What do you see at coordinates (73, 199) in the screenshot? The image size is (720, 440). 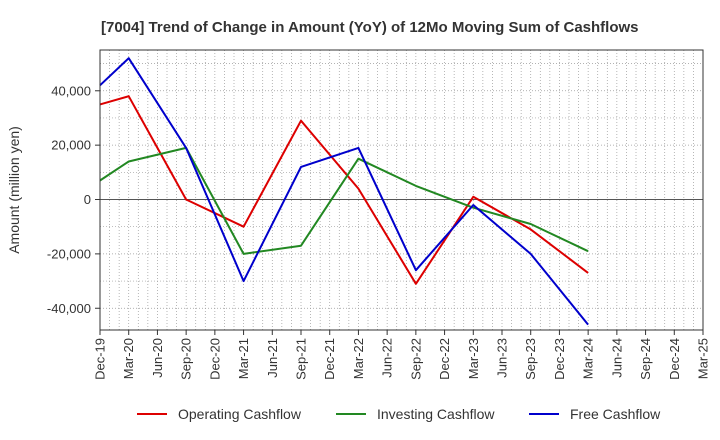 I see `y-axis-ticks: -40,000 -20,000 0 20,000 40,000` at bounding box center [73, 199].